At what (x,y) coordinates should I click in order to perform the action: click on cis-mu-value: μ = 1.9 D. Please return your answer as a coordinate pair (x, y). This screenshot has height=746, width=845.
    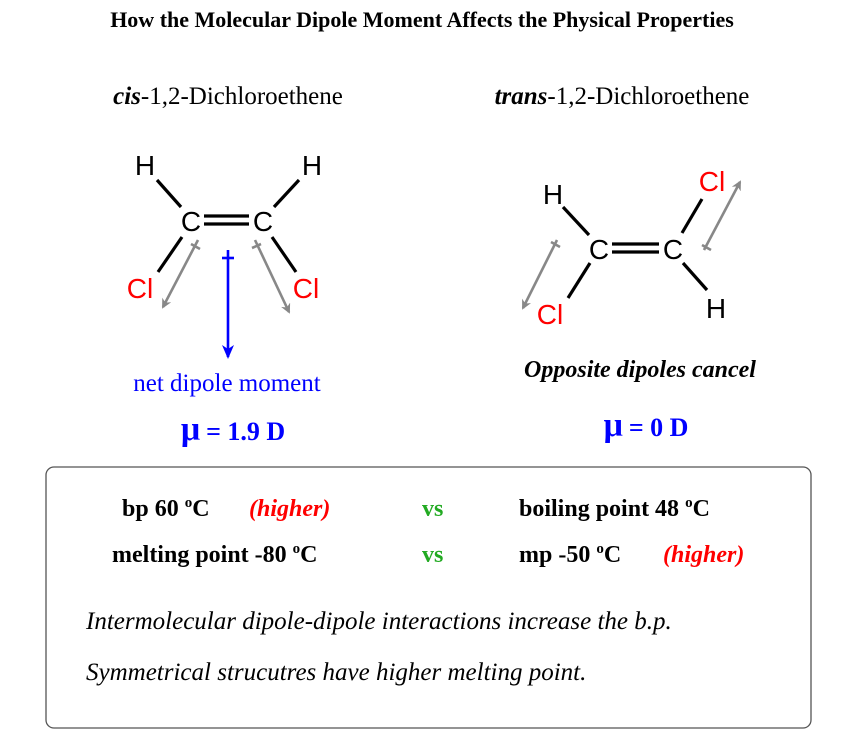
    Looking at the image, I should click on (233, 429).